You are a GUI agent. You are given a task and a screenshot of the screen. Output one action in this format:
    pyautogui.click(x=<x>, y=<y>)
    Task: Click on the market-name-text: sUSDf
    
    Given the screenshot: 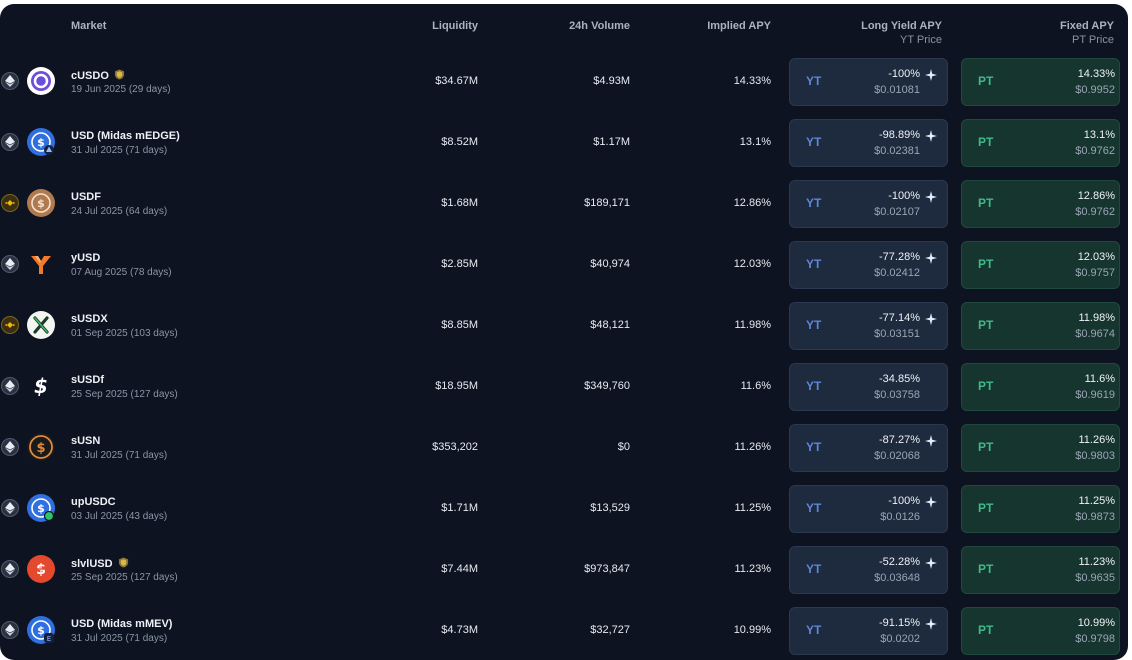 What is the action you would take?
    pyautogui.click(x=88, y=380)
    